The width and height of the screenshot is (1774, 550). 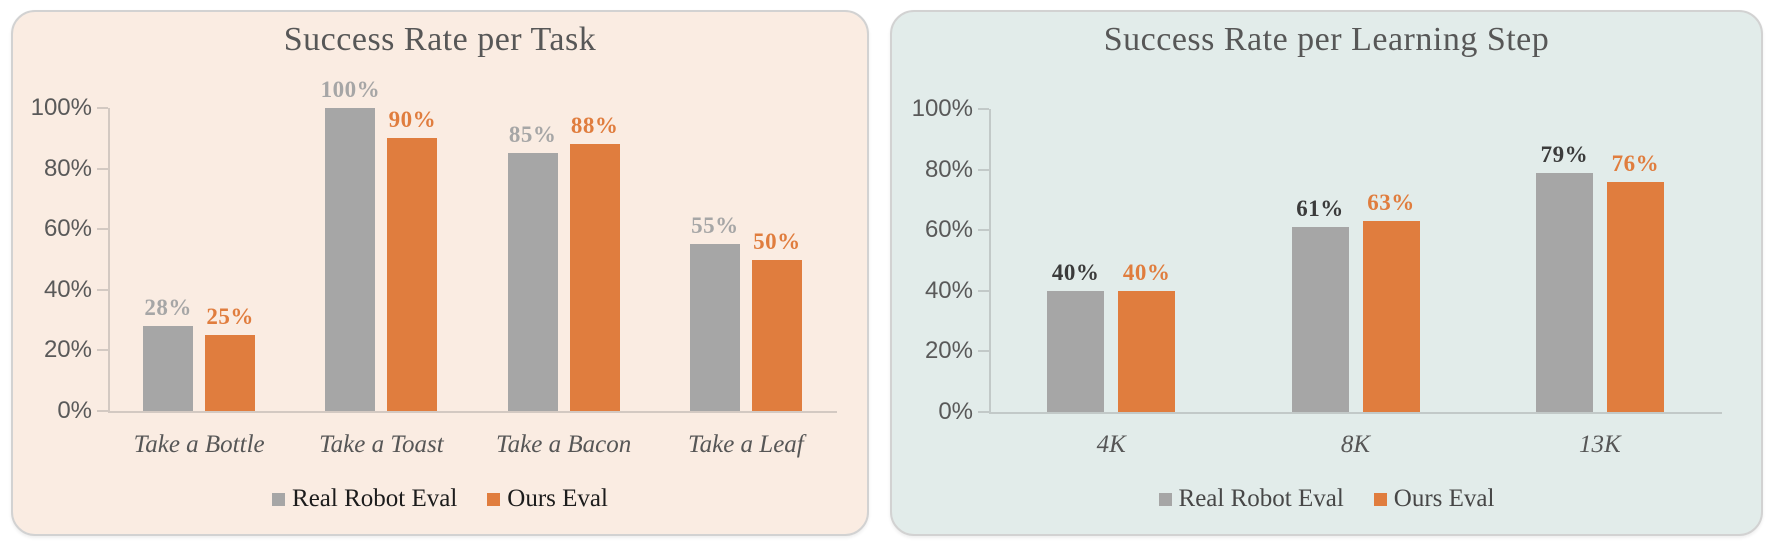 I want to click on category-label: 13K, so click(x=1599, y=444).